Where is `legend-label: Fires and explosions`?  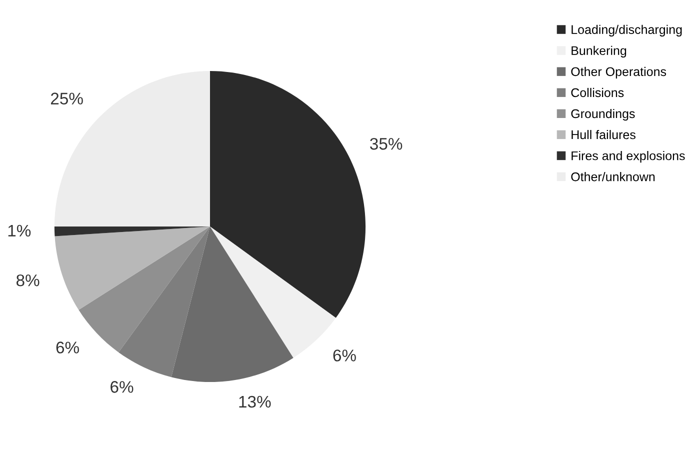 legend-label: Fires and explosions is located at coordinates (628, 157).